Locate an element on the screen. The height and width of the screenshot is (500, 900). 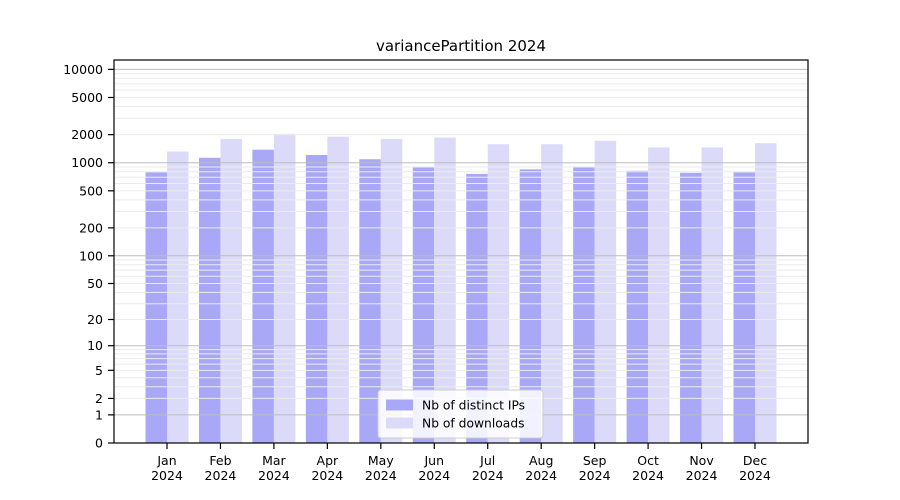
legend-swatch-distinct-ips is located at coordinates (399, 405).